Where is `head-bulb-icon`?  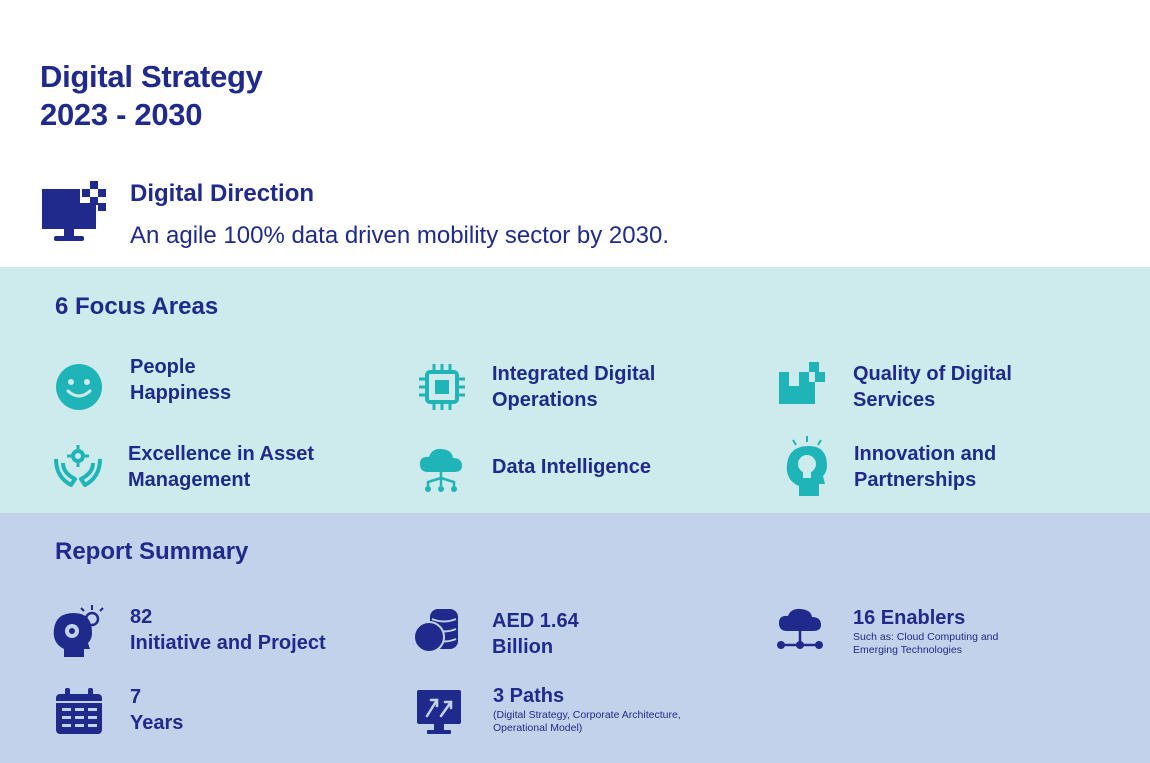
head-bulb-icon is located at coordinates (806, 466).